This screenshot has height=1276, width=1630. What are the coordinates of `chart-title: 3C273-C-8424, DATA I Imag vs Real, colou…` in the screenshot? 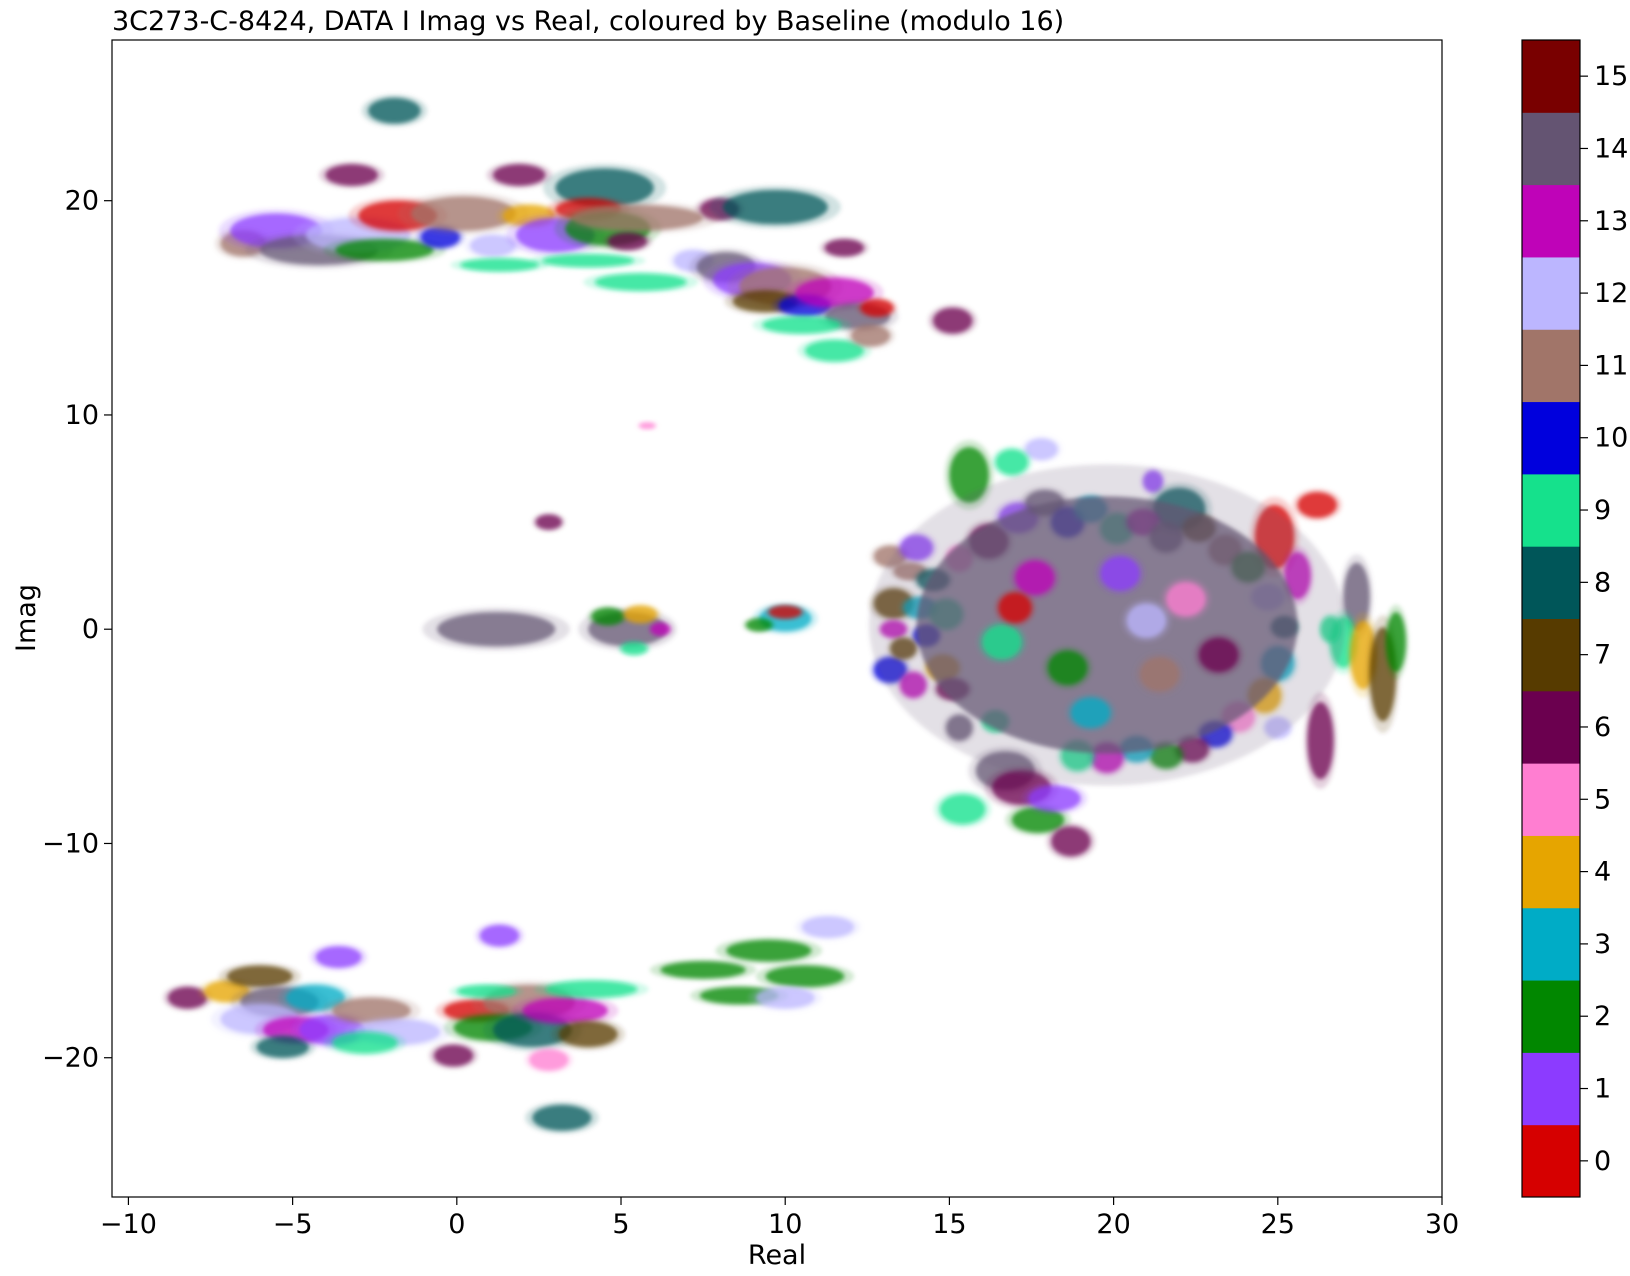 It's located at (588, 21).